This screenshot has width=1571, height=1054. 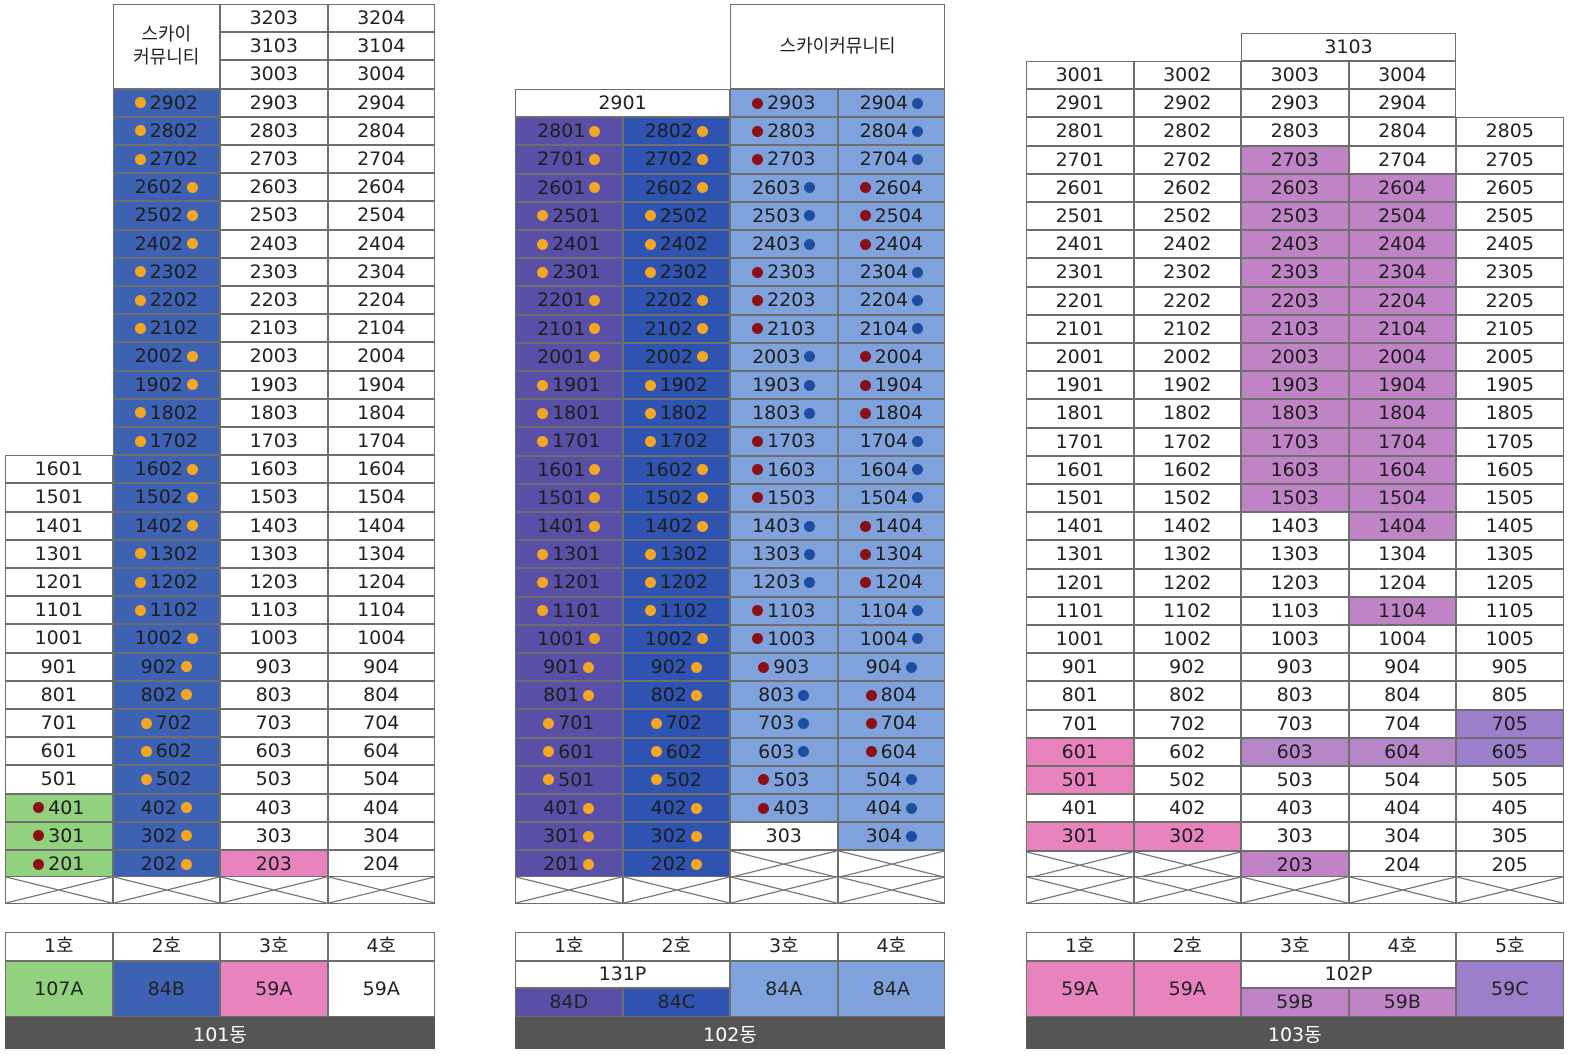 What do you see at coordinates (273, 46) in the screenshot?
I see `unit-number: 3103` at bounding box center [273, 46].